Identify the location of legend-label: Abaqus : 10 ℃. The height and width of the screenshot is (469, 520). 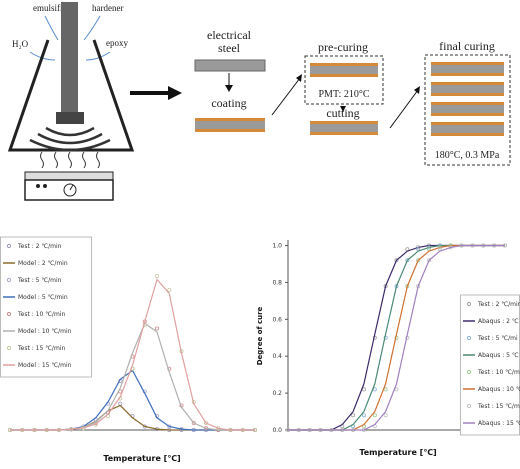
(499, 389).